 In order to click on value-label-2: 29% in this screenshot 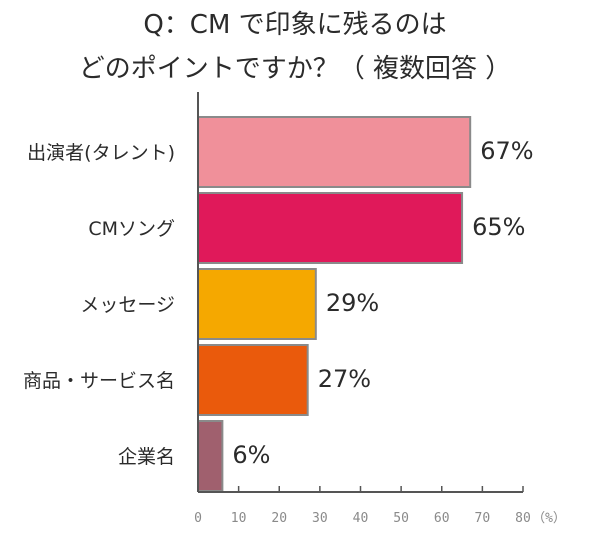, I will do `click(352, 303)`.